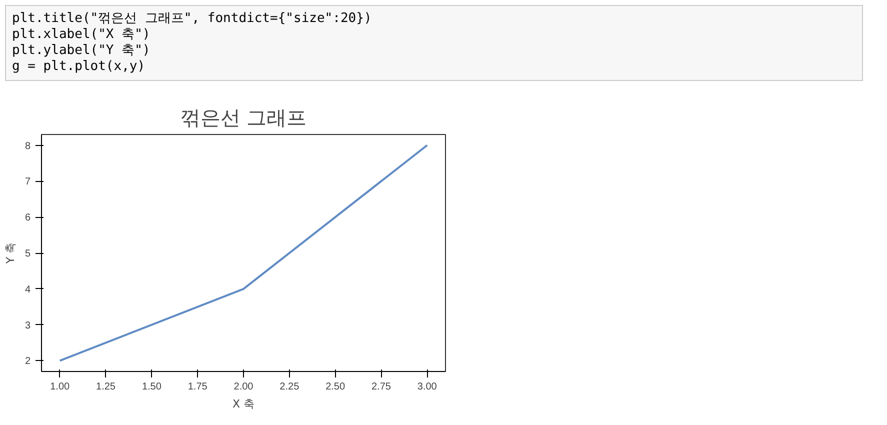 This screenshot has width=887, height=425. I want to click on code-line: plt.title("꺾은선 그래프", fontdict={"size":20}), so click(192, 19).